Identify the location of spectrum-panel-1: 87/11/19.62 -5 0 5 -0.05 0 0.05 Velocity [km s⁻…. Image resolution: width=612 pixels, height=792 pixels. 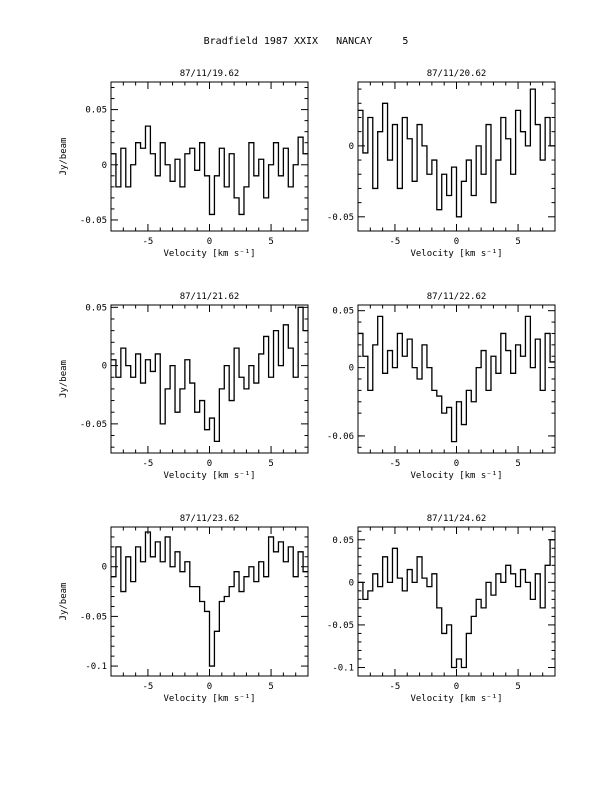
(184, 164).